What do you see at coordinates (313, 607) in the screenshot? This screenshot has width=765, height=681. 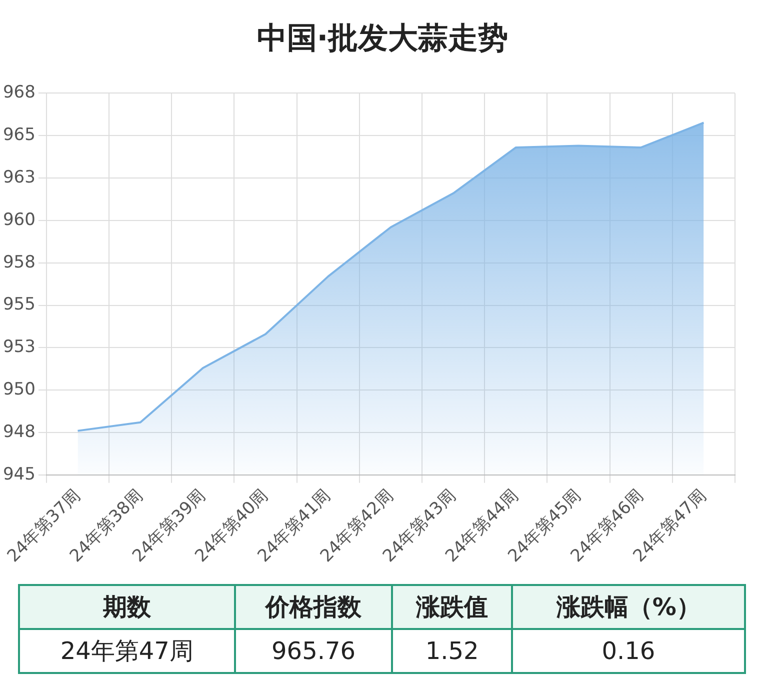 I see `text: 价格指数` at bounding box center [313, 607].